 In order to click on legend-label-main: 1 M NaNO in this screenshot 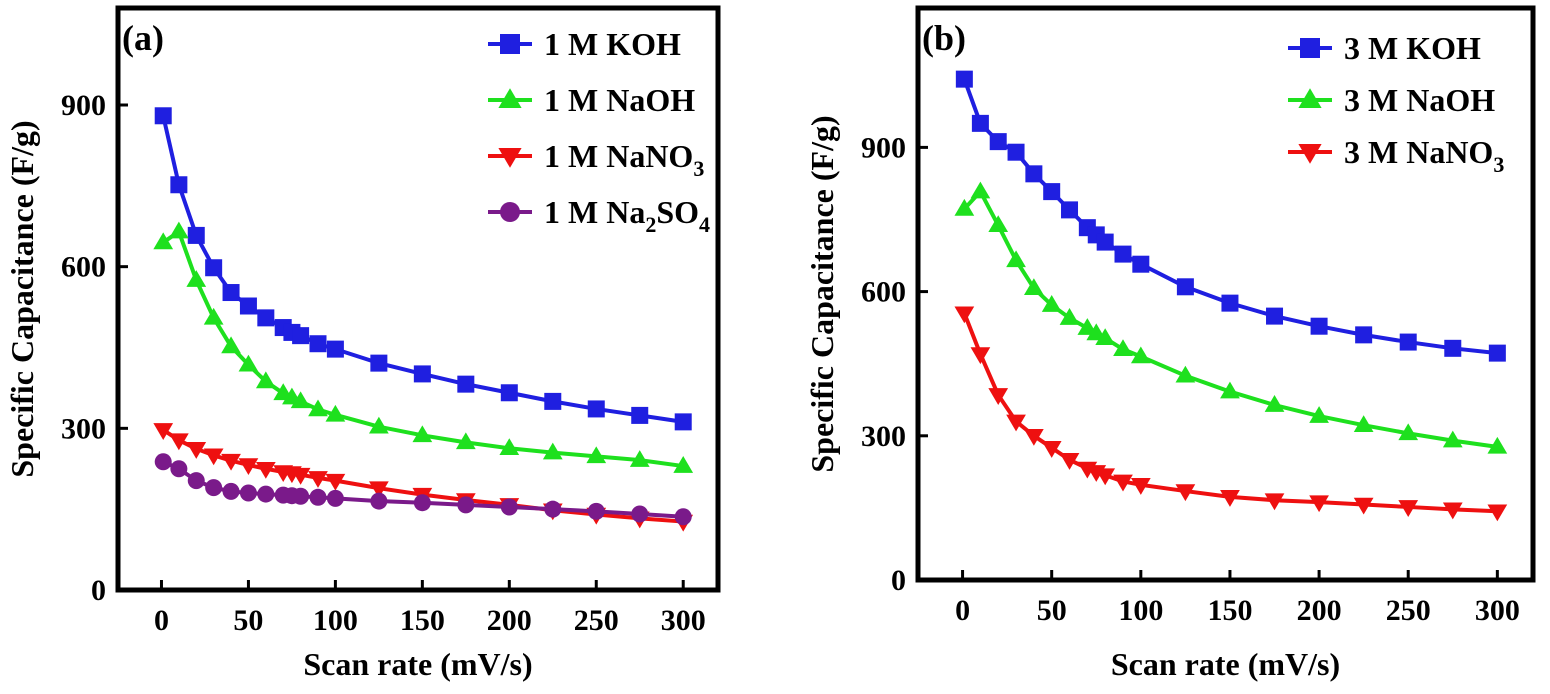, I will do `click(618, 156)`.